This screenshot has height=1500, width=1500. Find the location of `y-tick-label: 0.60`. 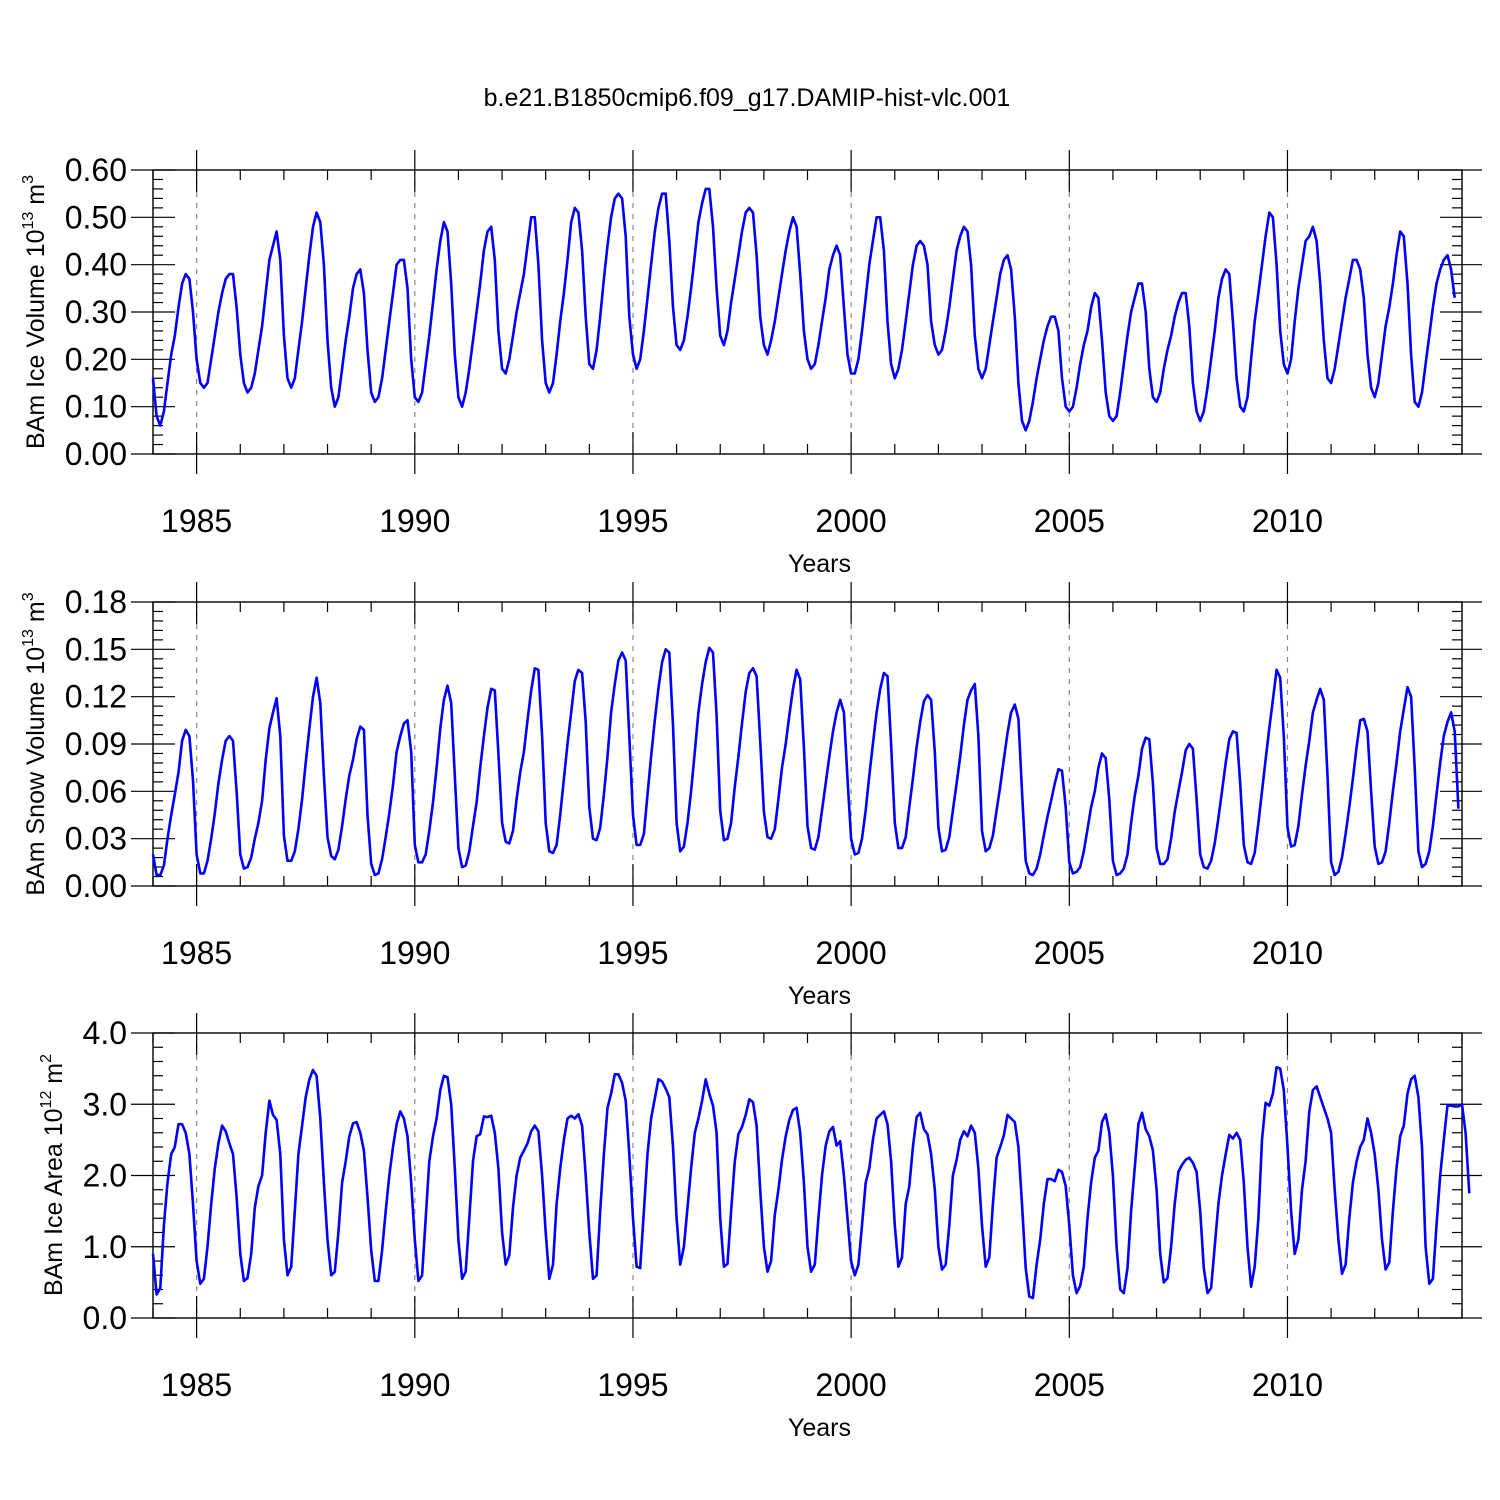

y-tick-label: 0.60 is located at coordinates (96, 170).